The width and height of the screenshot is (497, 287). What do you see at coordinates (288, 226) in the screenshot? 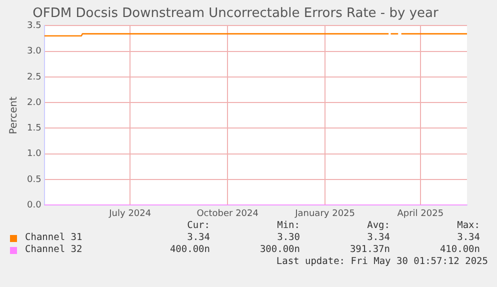
I see `text: Min:` at bounding box center [288, 226].